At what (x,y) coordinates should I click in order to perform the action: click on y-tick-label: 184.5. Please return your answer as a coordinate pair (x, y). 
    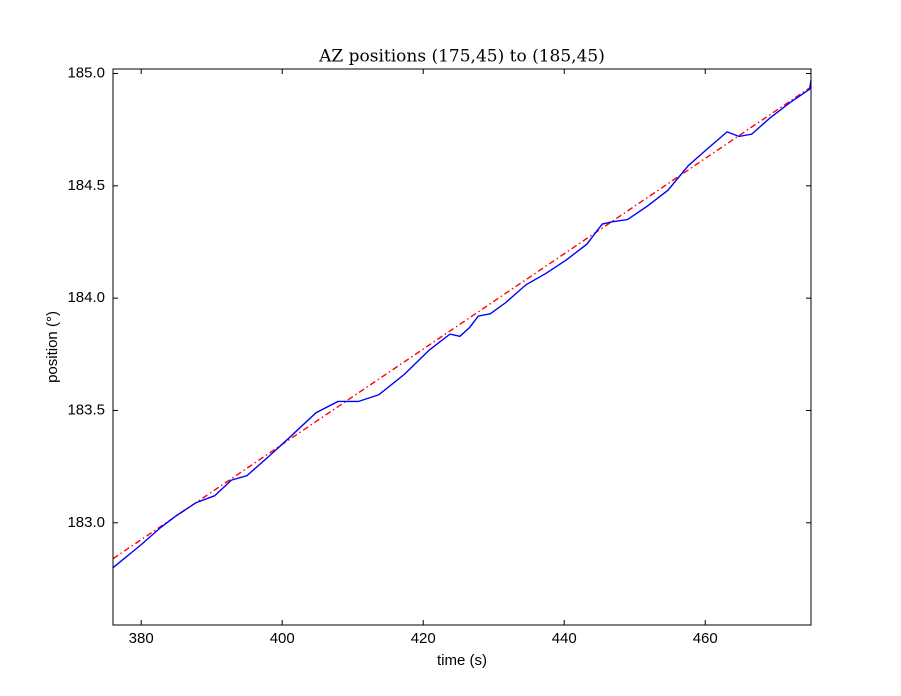
    Looking at the image, I should click on (86, 185).